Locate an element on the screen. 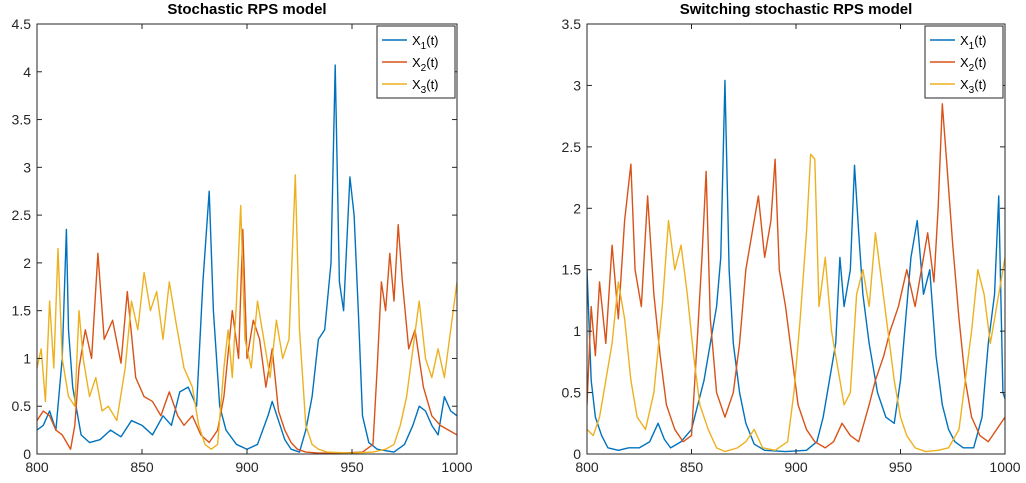 The image size is (1026, 483). right-legend-label-x1: X1(t) is located at coordinates (973, 42).